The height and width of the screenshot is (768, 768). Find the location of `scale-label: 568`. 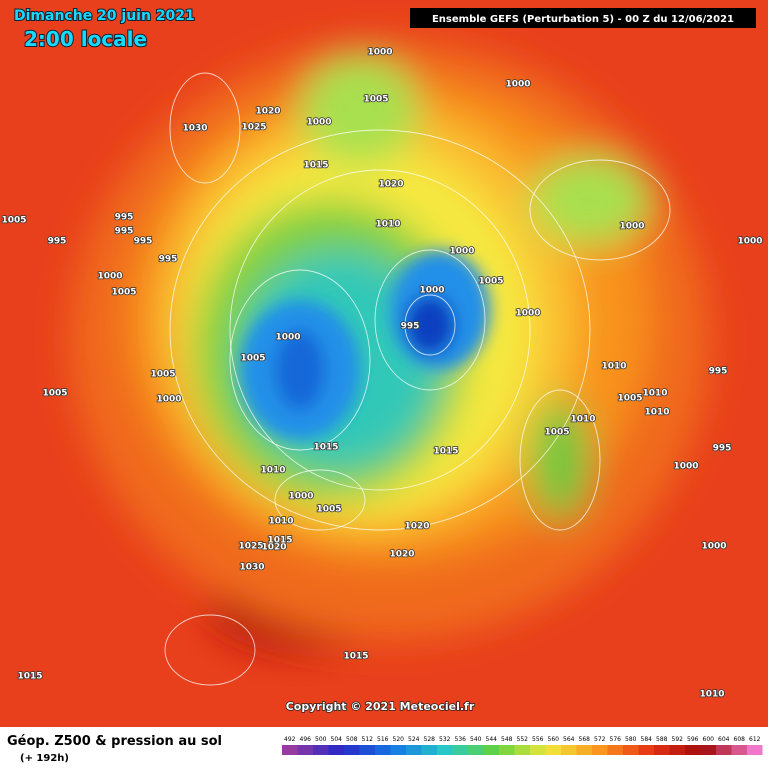

scale-label: 568 is located at coordinates (585, 739).